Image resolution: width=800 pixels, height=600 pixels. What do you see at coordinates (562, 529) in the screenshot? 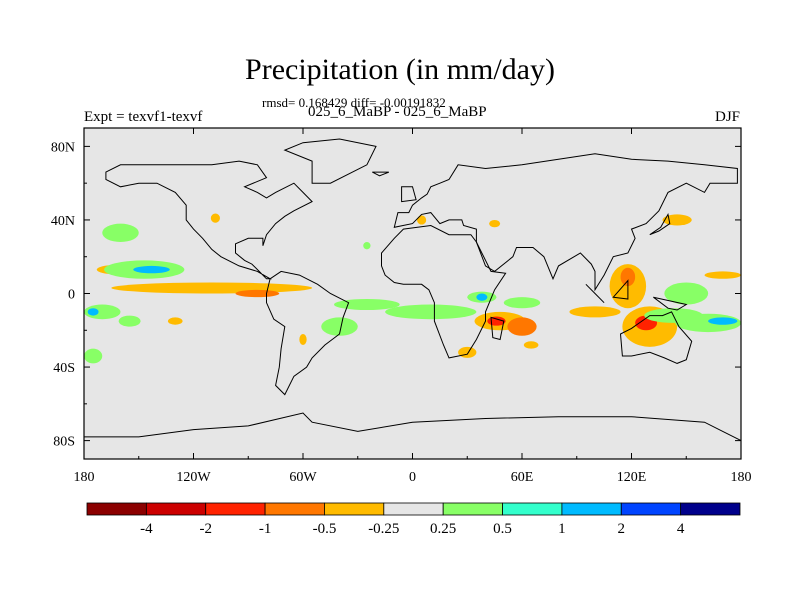
I see `colorbar-label: 1` at bounding box center [562, 529].